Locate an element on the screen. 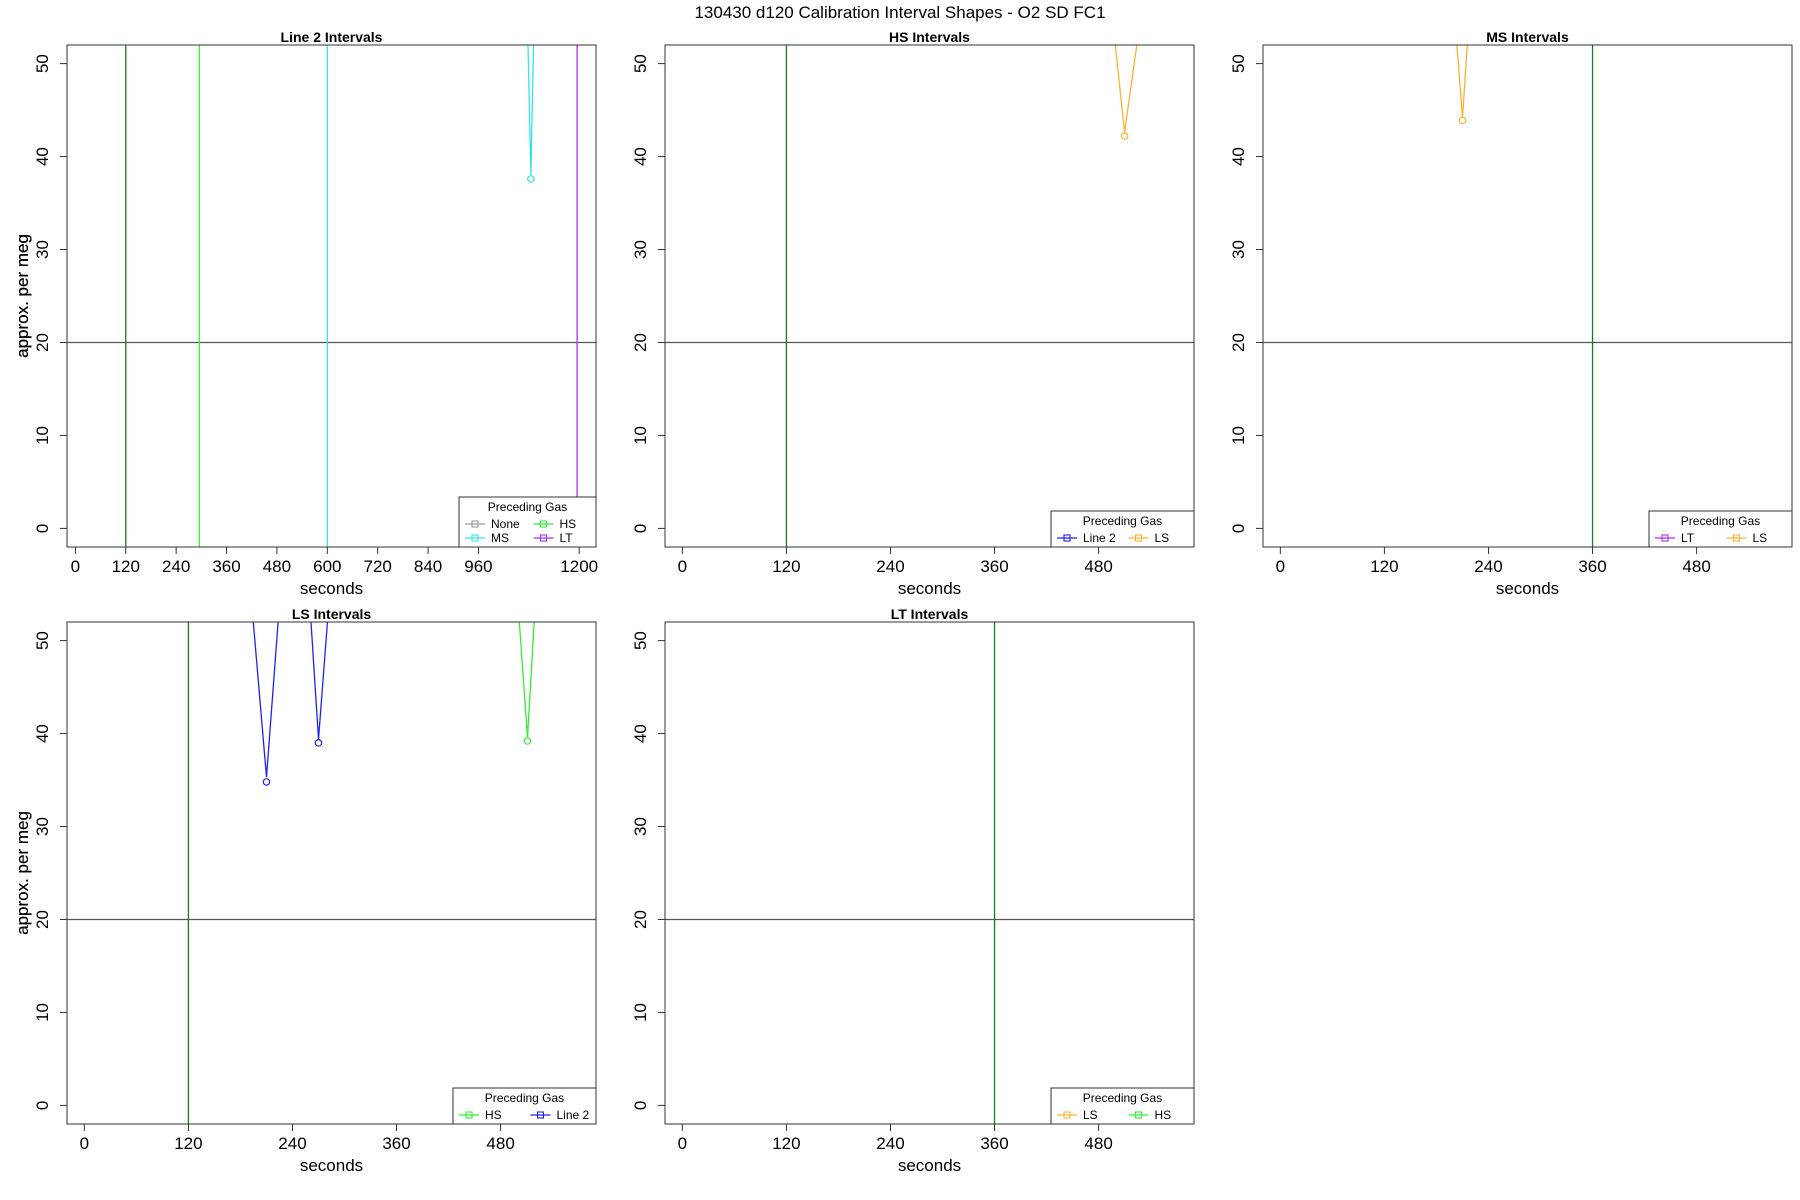  legend-label: MS is located at coordinates (500, 538).